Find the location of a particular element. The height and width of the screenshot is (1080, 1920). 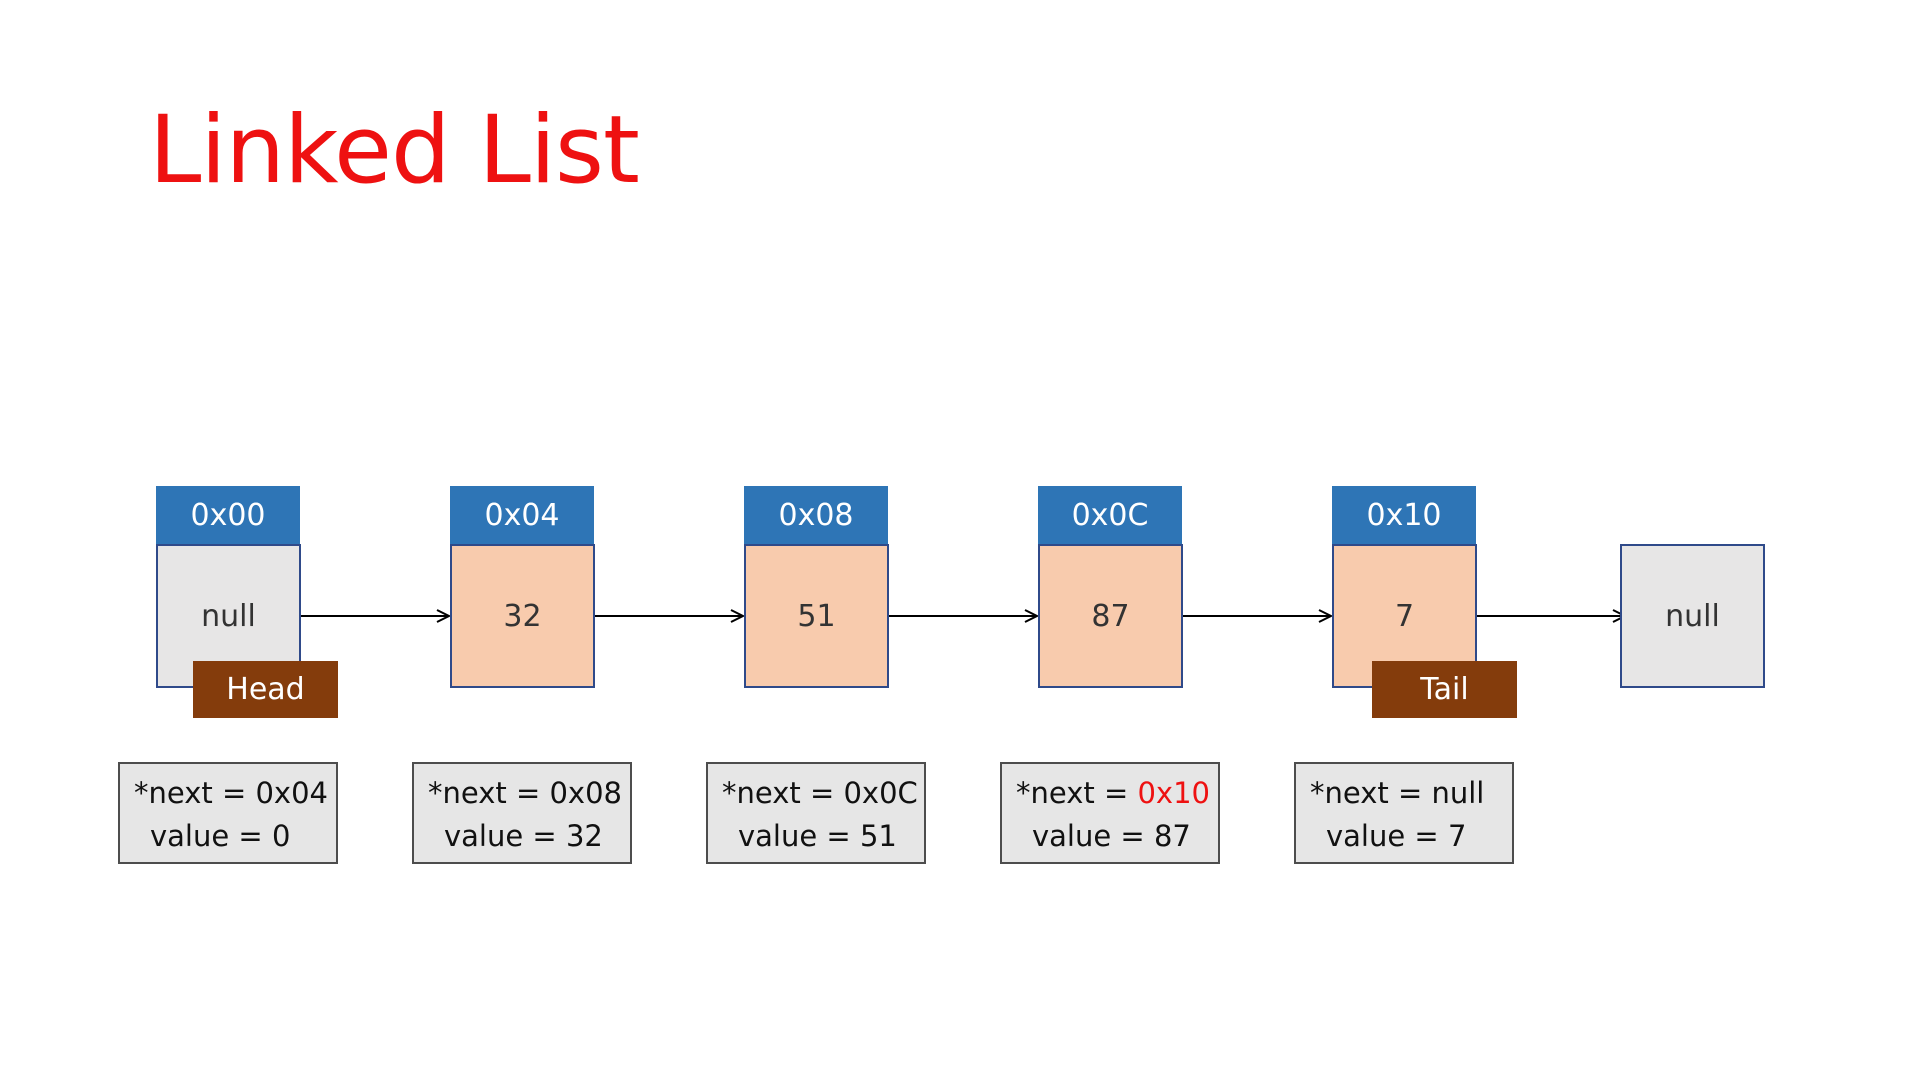

list-node: 51 is located at coordinates (816, 616).